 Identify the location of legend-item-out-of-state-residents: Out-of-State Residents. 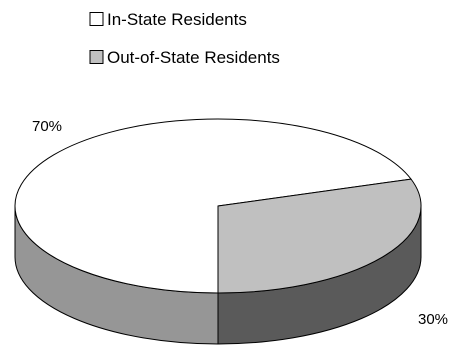
(184, 57).